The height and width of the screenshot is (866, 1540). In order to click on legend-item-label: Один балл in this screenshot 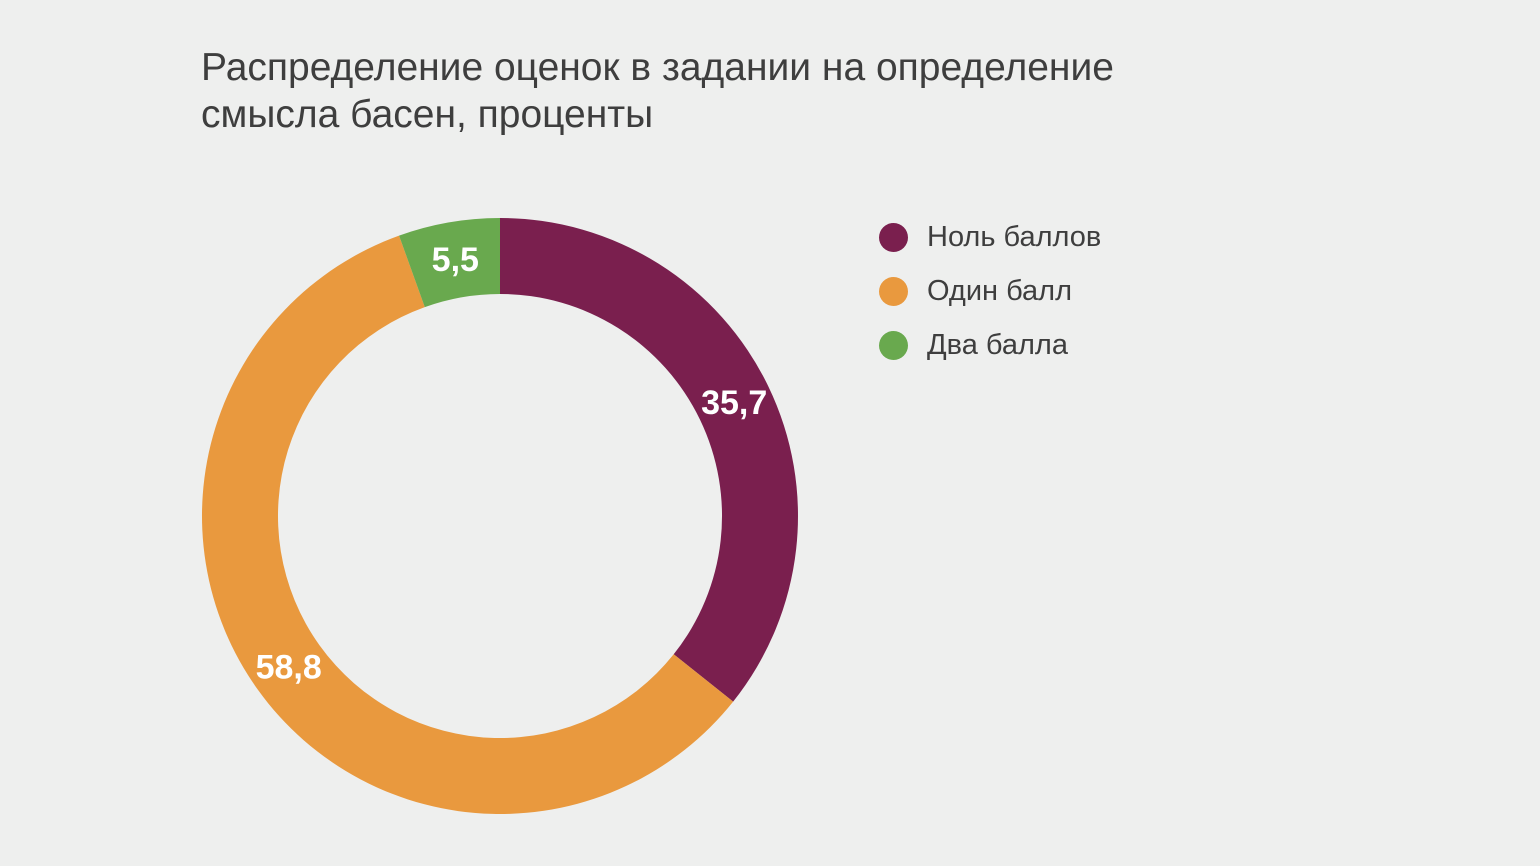, I will do `click(1000, 290)`.